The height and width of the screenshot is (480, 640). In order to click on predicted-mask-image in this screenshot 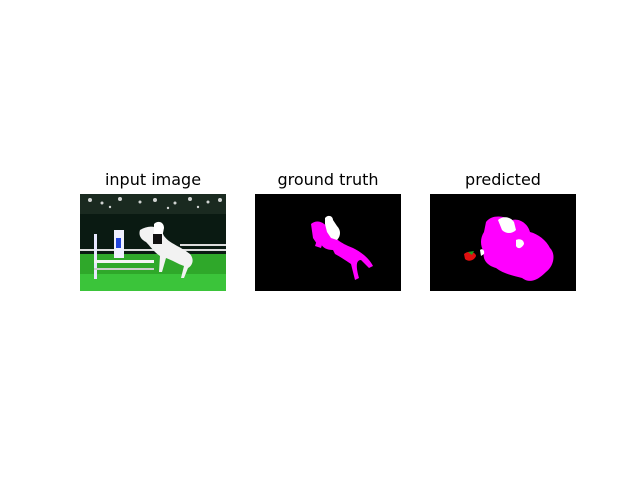, I will do `click(503, 242)`.